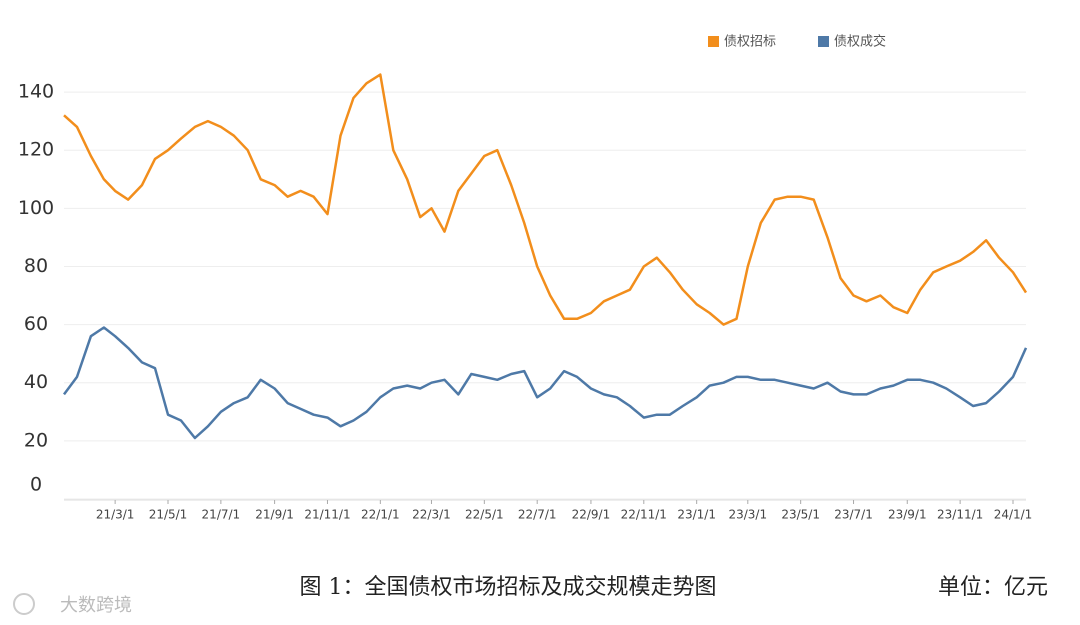 This screenshot has width=1080, height=625. What do you see at coordinates (537, 515) in the screenshot?
I see `x-tick-label: 22/7/1` at bounding box center [537, 515].